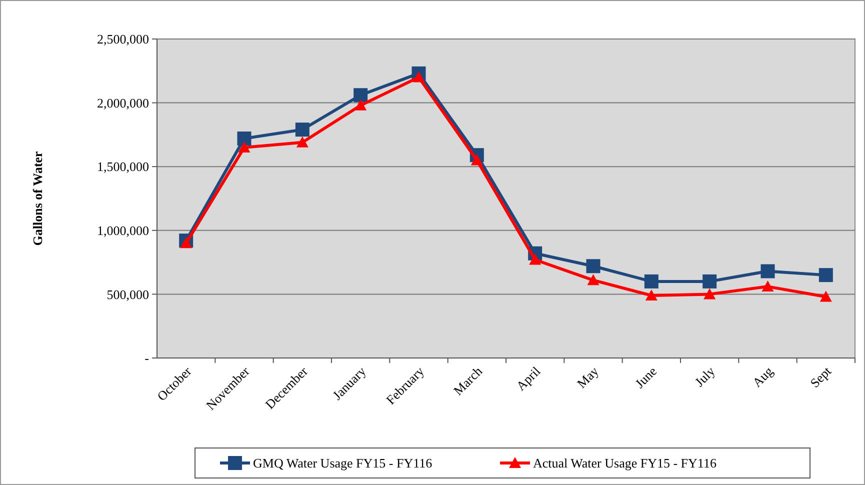 This screenshot has height=485, width=865. I want to click on y-tick-label: 1,000,000, so click(123, 230).